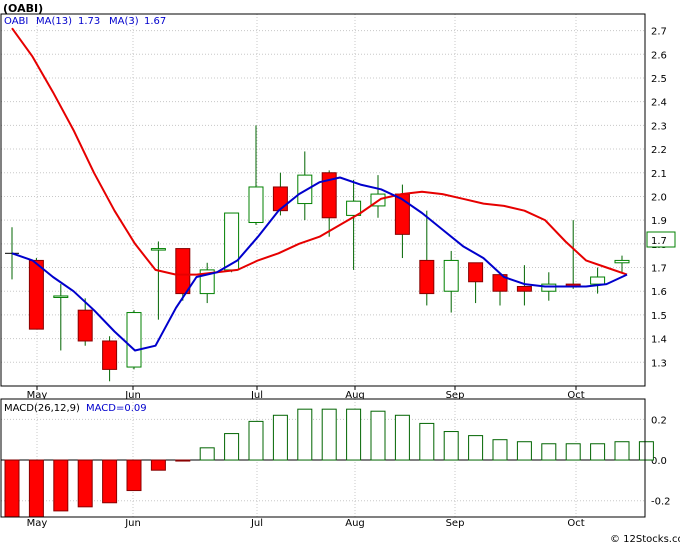  What do you see at coordinates (54, 21) in the screenshot?
I see `legend-ma13-label: MA(13)` at bounding box center [54, 21].